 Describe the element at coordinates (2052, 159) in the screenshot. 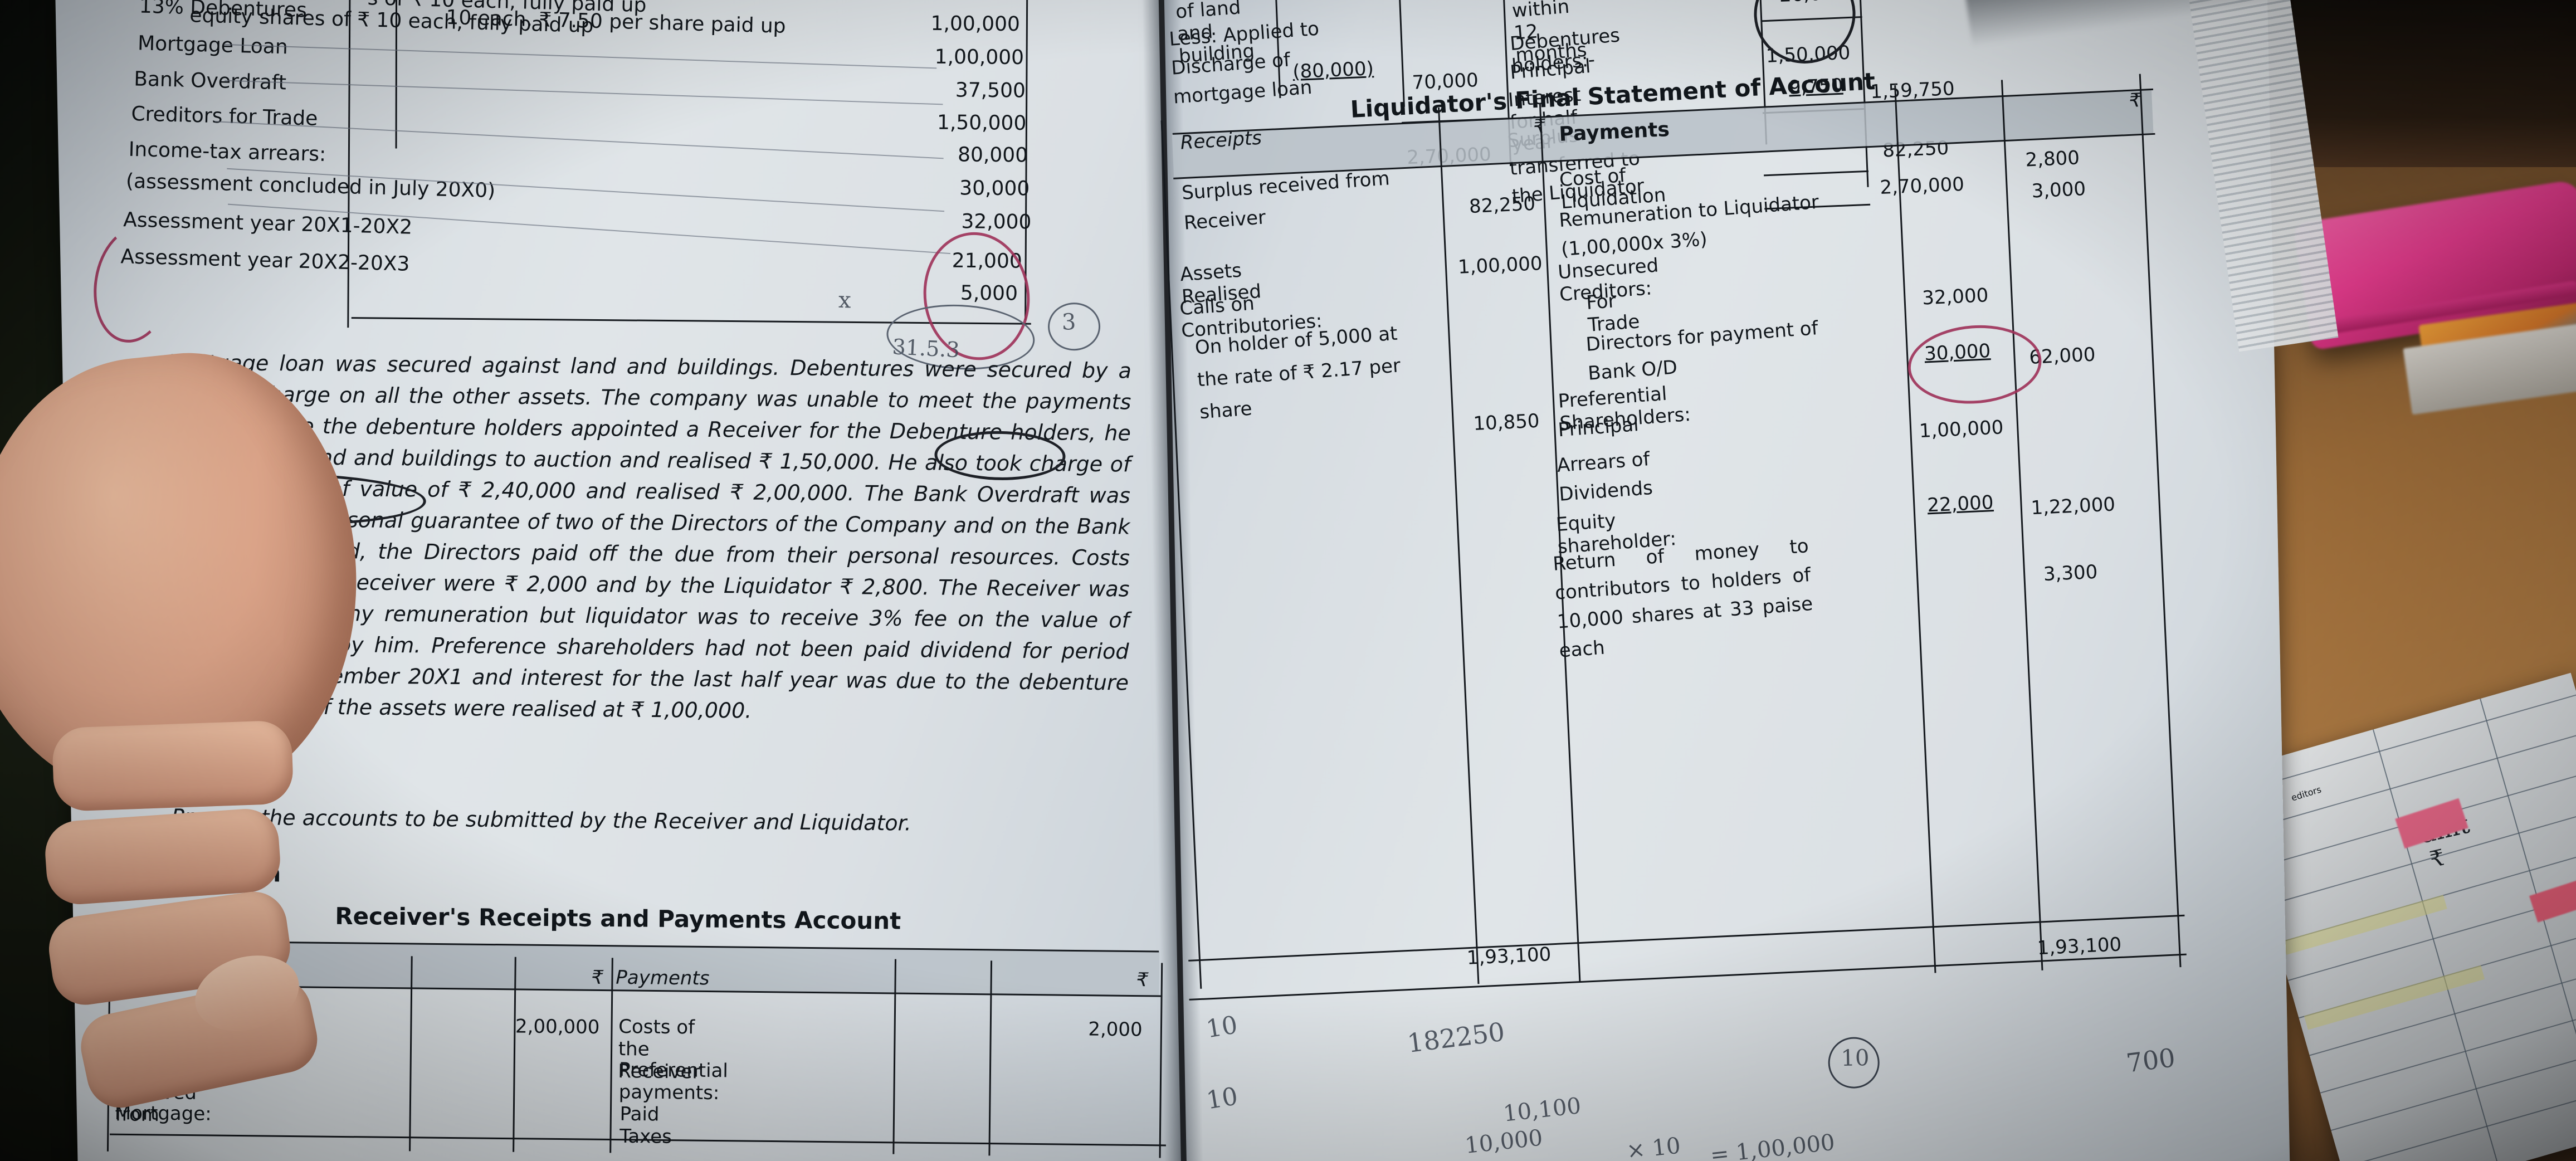

I see `liq-payment-amount-0: 2,800` at that location.